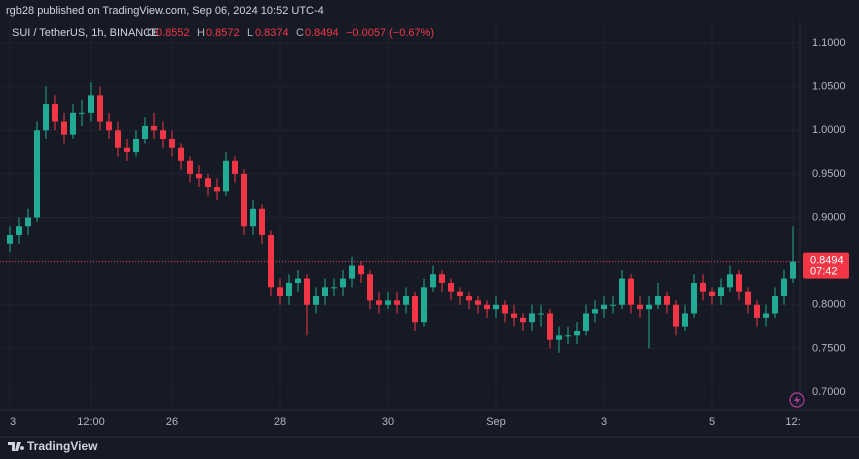 This screenshot has height=459, width=859. I want to click on bolt-icon-glyph, so click(797, 400).